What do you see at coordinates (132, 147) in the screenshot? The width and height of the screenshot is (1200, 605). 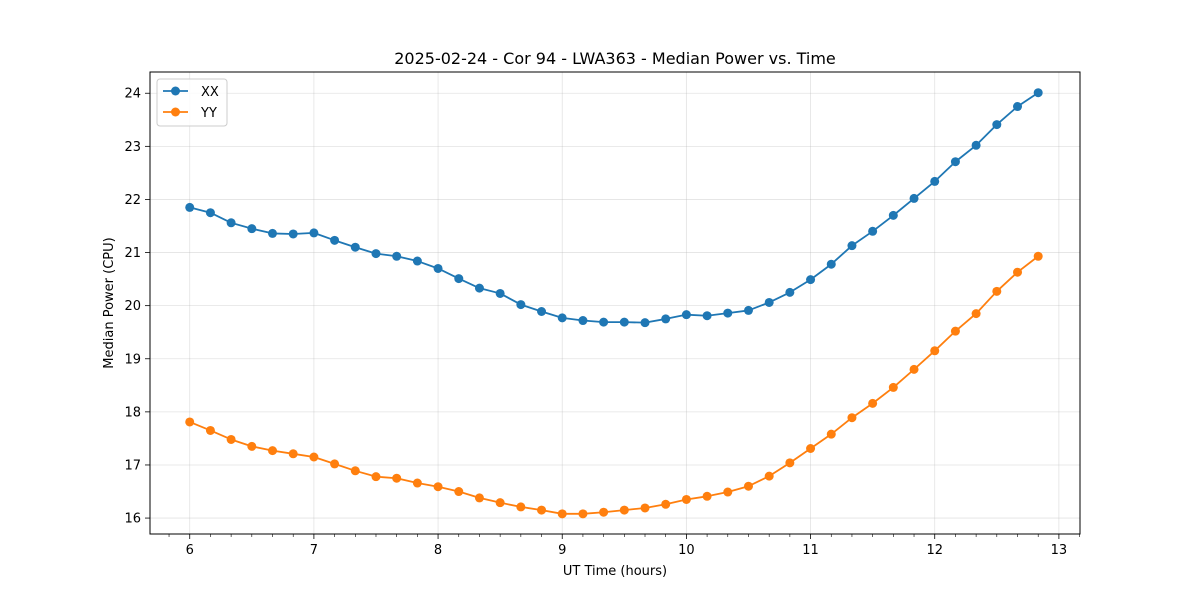 I see `y-tick-label: 23` at bounding box center [132, 147].